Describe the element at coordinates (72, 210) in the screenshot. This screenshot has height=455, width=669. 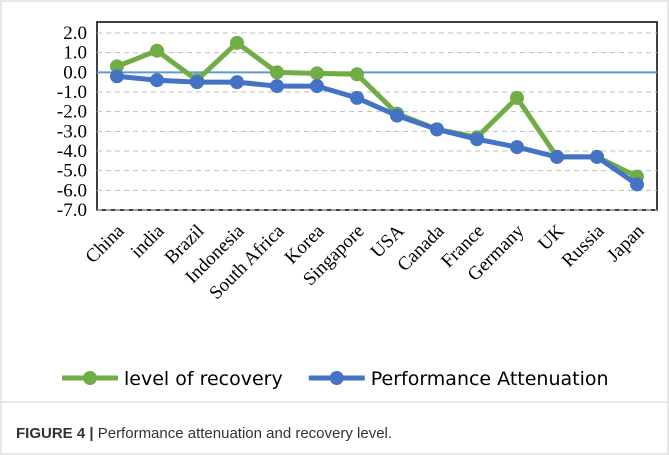
I see `y-tick-label: -7.0` at that location.